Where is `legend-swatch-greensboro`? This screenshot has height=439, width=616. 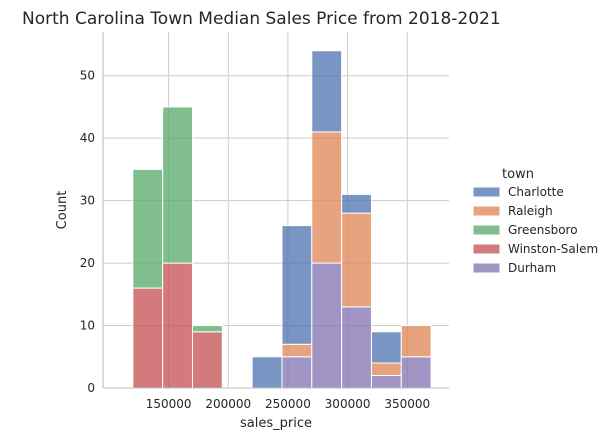
legend-swatch-greensboro is located at coordinates (486, 230).